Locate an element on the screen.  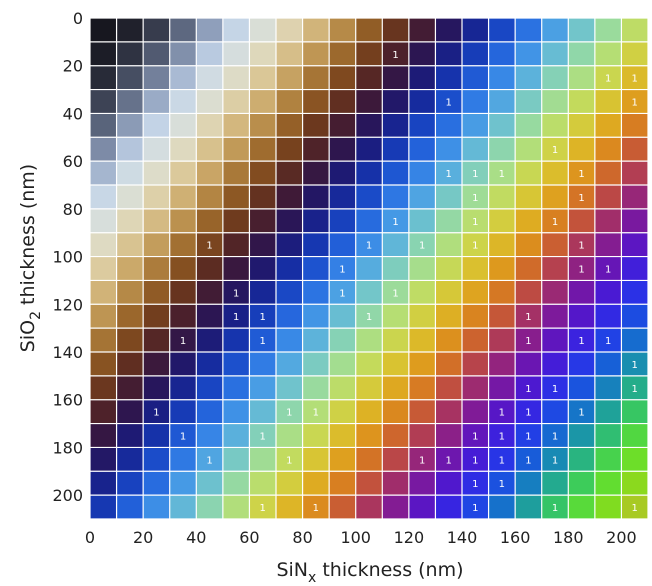
y-tick-label: 80 is located at coordinates (73, 209).